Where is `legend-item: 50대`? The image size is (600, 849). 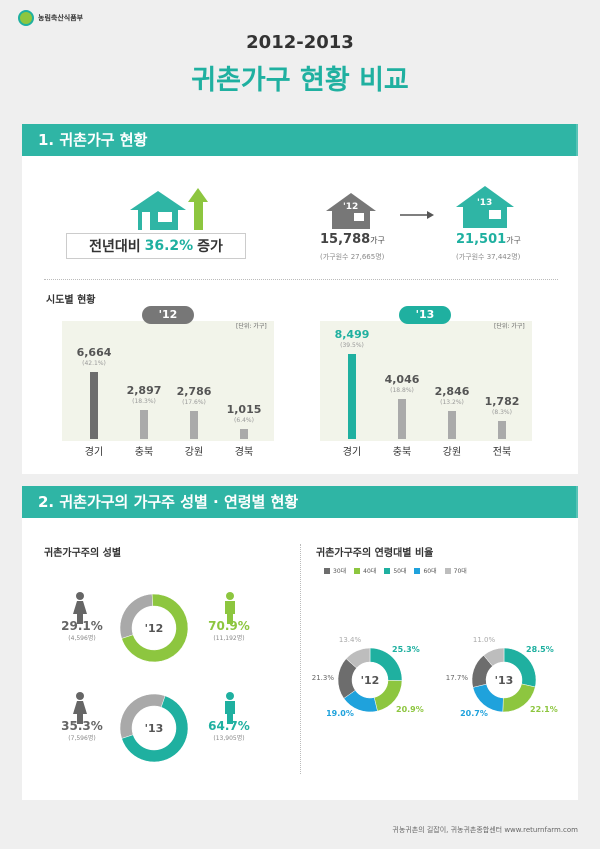
legend-item: 50대 is located at coordinates (395, 570).